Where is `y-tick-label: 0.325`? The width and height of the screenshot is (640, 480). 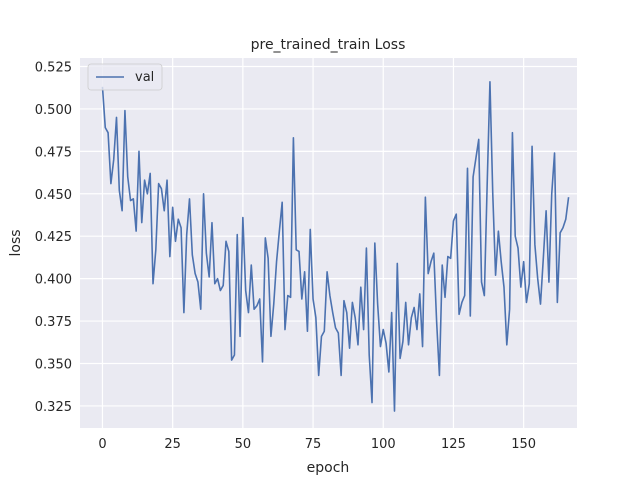 y-tick-label: 0.325 is located at coordinates (53, 407).